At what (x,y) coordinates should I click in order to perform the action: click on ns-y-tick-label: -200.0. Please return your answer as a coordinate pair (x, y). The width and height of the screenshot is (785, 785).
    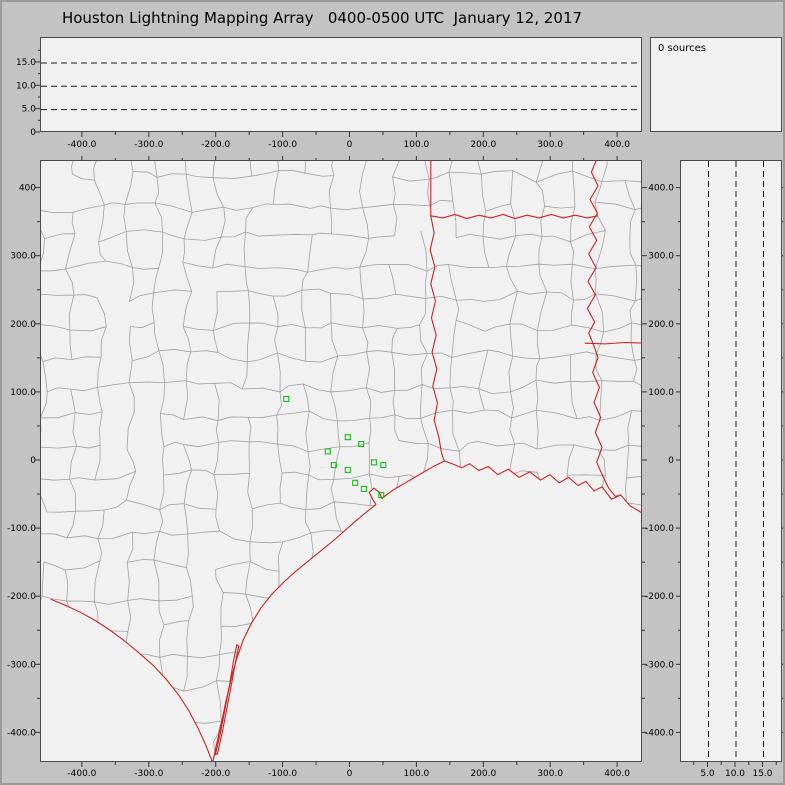
    Looking at the image, I should click on (659, 597).